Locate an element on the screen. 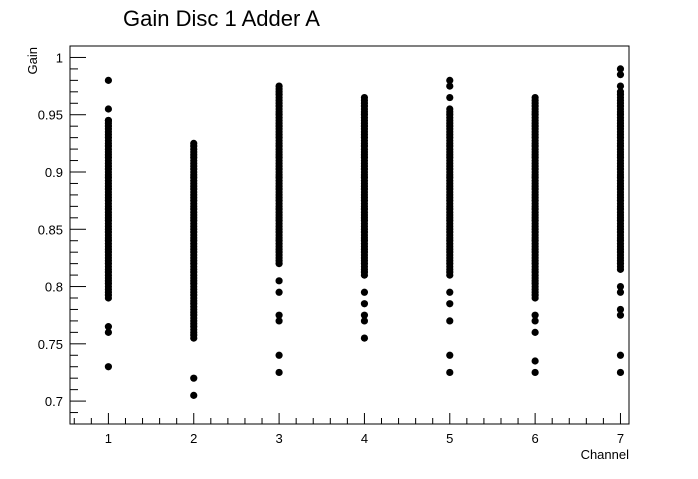  chart-title: Gain Disc 1 Adder A is located at coordinates (221, 18).